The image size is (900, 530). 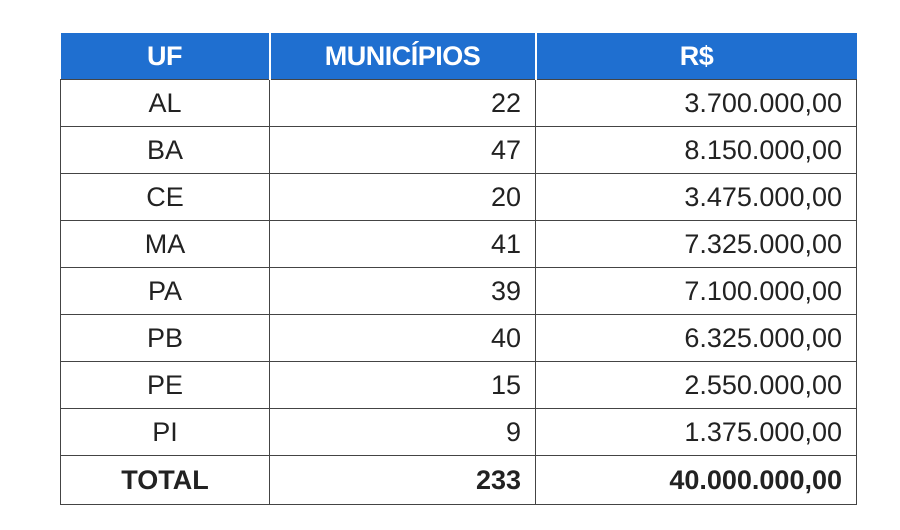 I want to click on cell-uf: PA, so click(x=165, y=291).